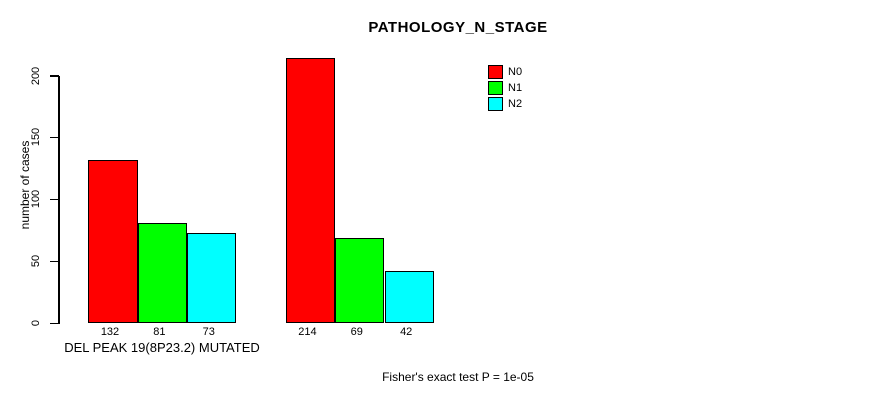  I want to click on legend-swatch-n1, so click(495, 88).